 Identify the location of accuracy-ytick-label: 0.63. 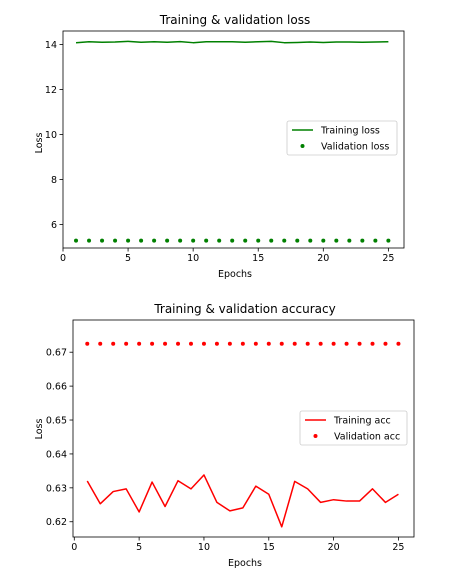
(56, 488).